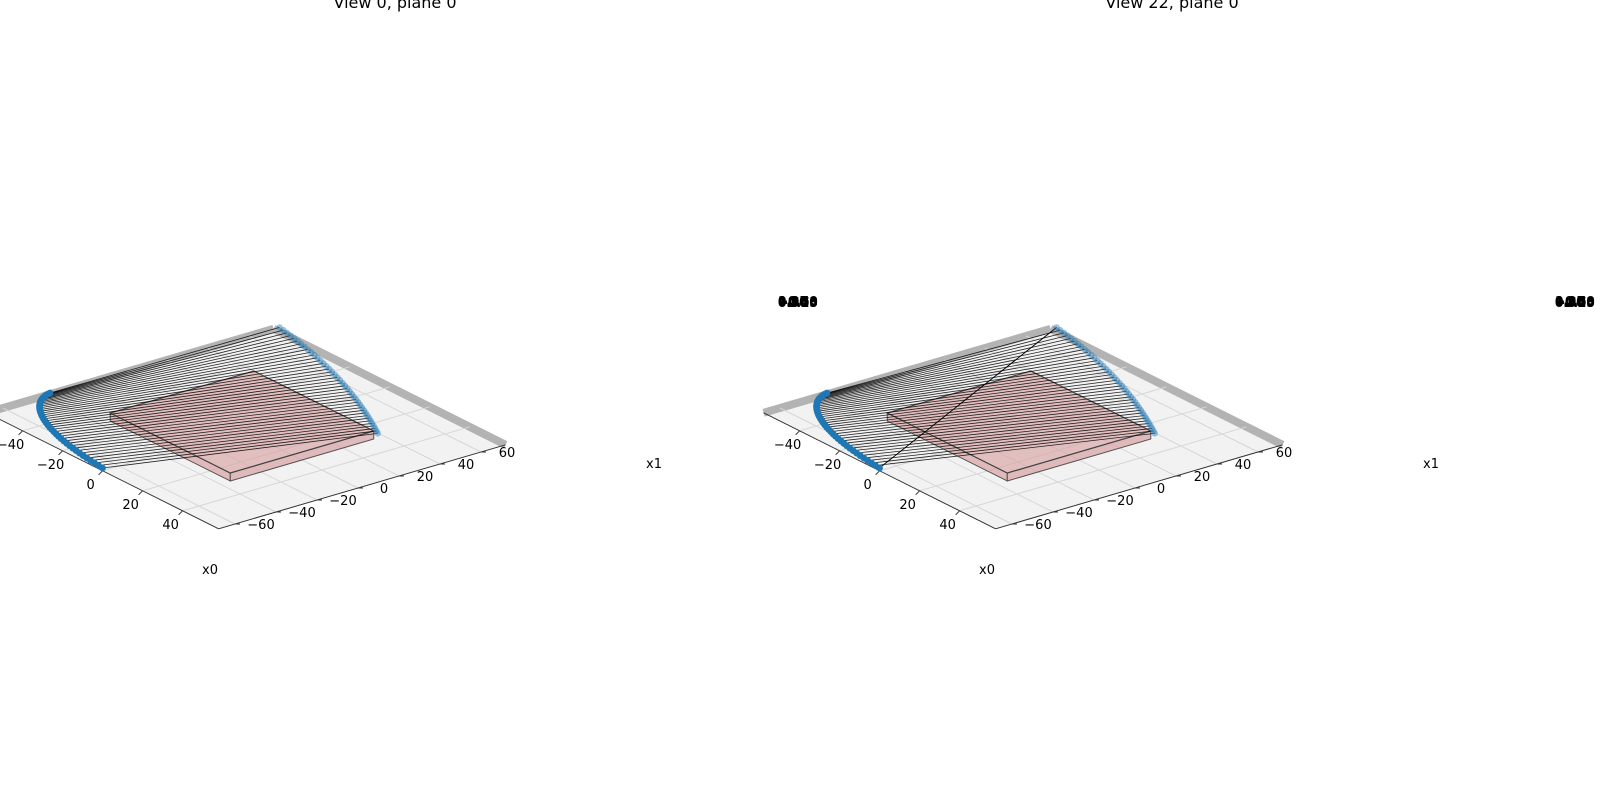 The image size is (1600, 800). Describe the element at coordinates (827, 465) in the screenshot. I see `x-tick-label: −20` at that location.